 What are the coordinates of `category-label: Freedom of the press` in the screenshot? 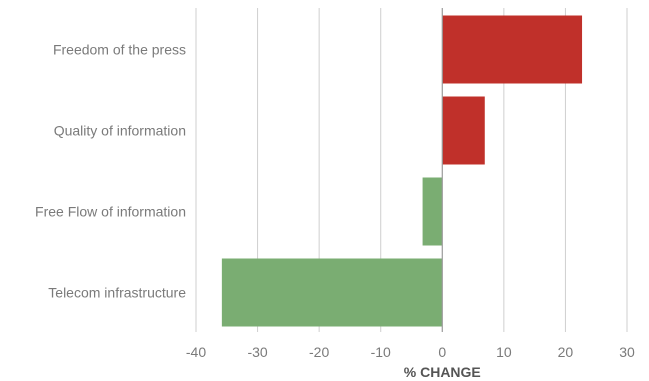 It's located at (119, 50).